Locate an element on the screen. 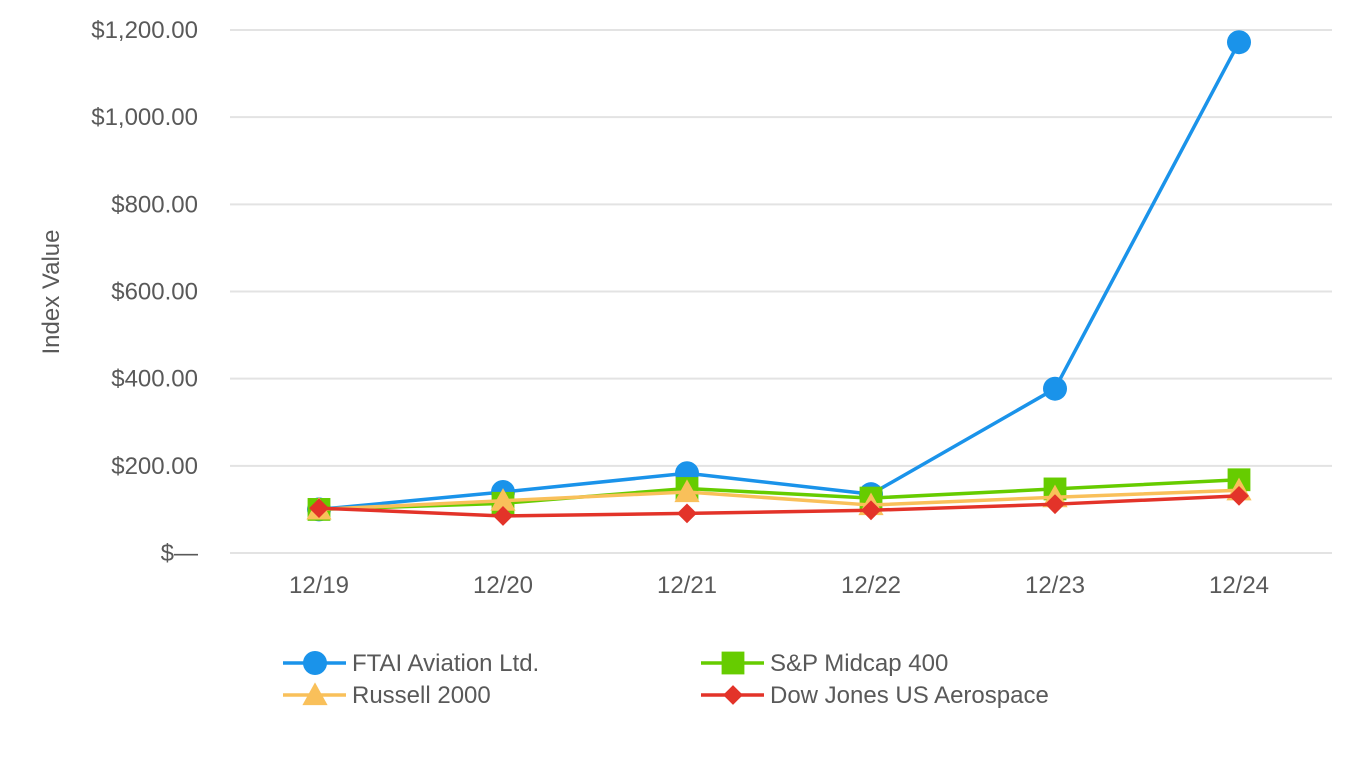  x-tick-label: 12/22 is located at coordinates (871, 585).